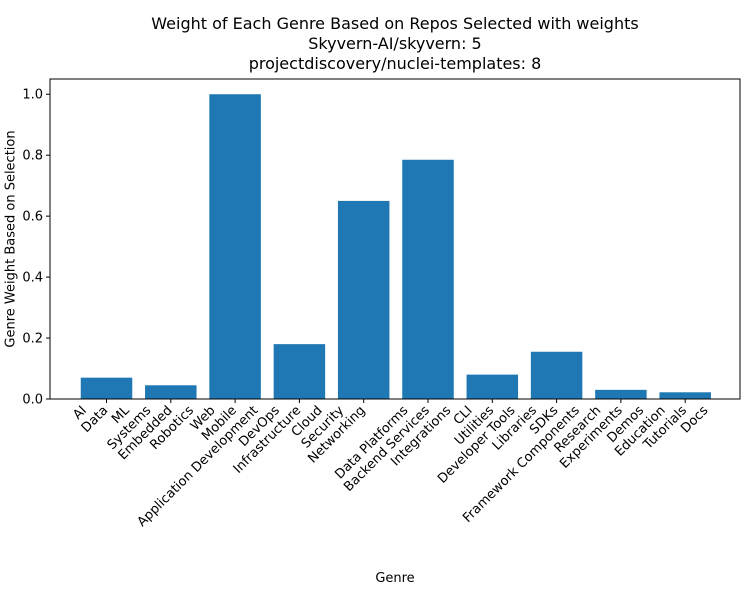  What do you see at coordinates (32, 339) in the screenshot?
I see `y-tick-label: 0.2` at bounding box center [32, 339].